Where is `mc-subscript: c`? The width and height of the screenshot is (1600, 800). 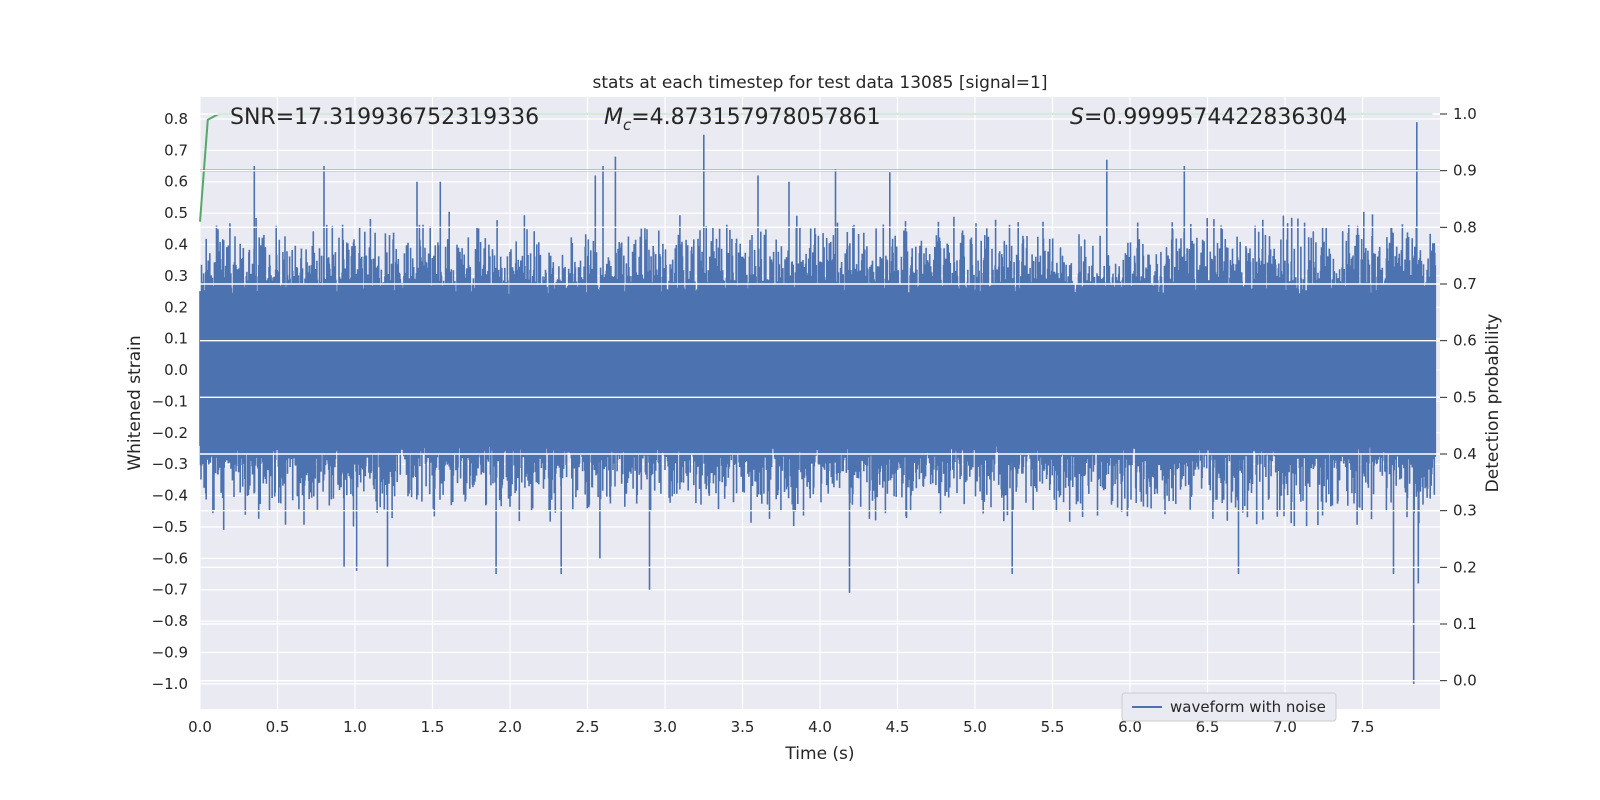 mc-subscript: c is located at coordinates (627, 125).